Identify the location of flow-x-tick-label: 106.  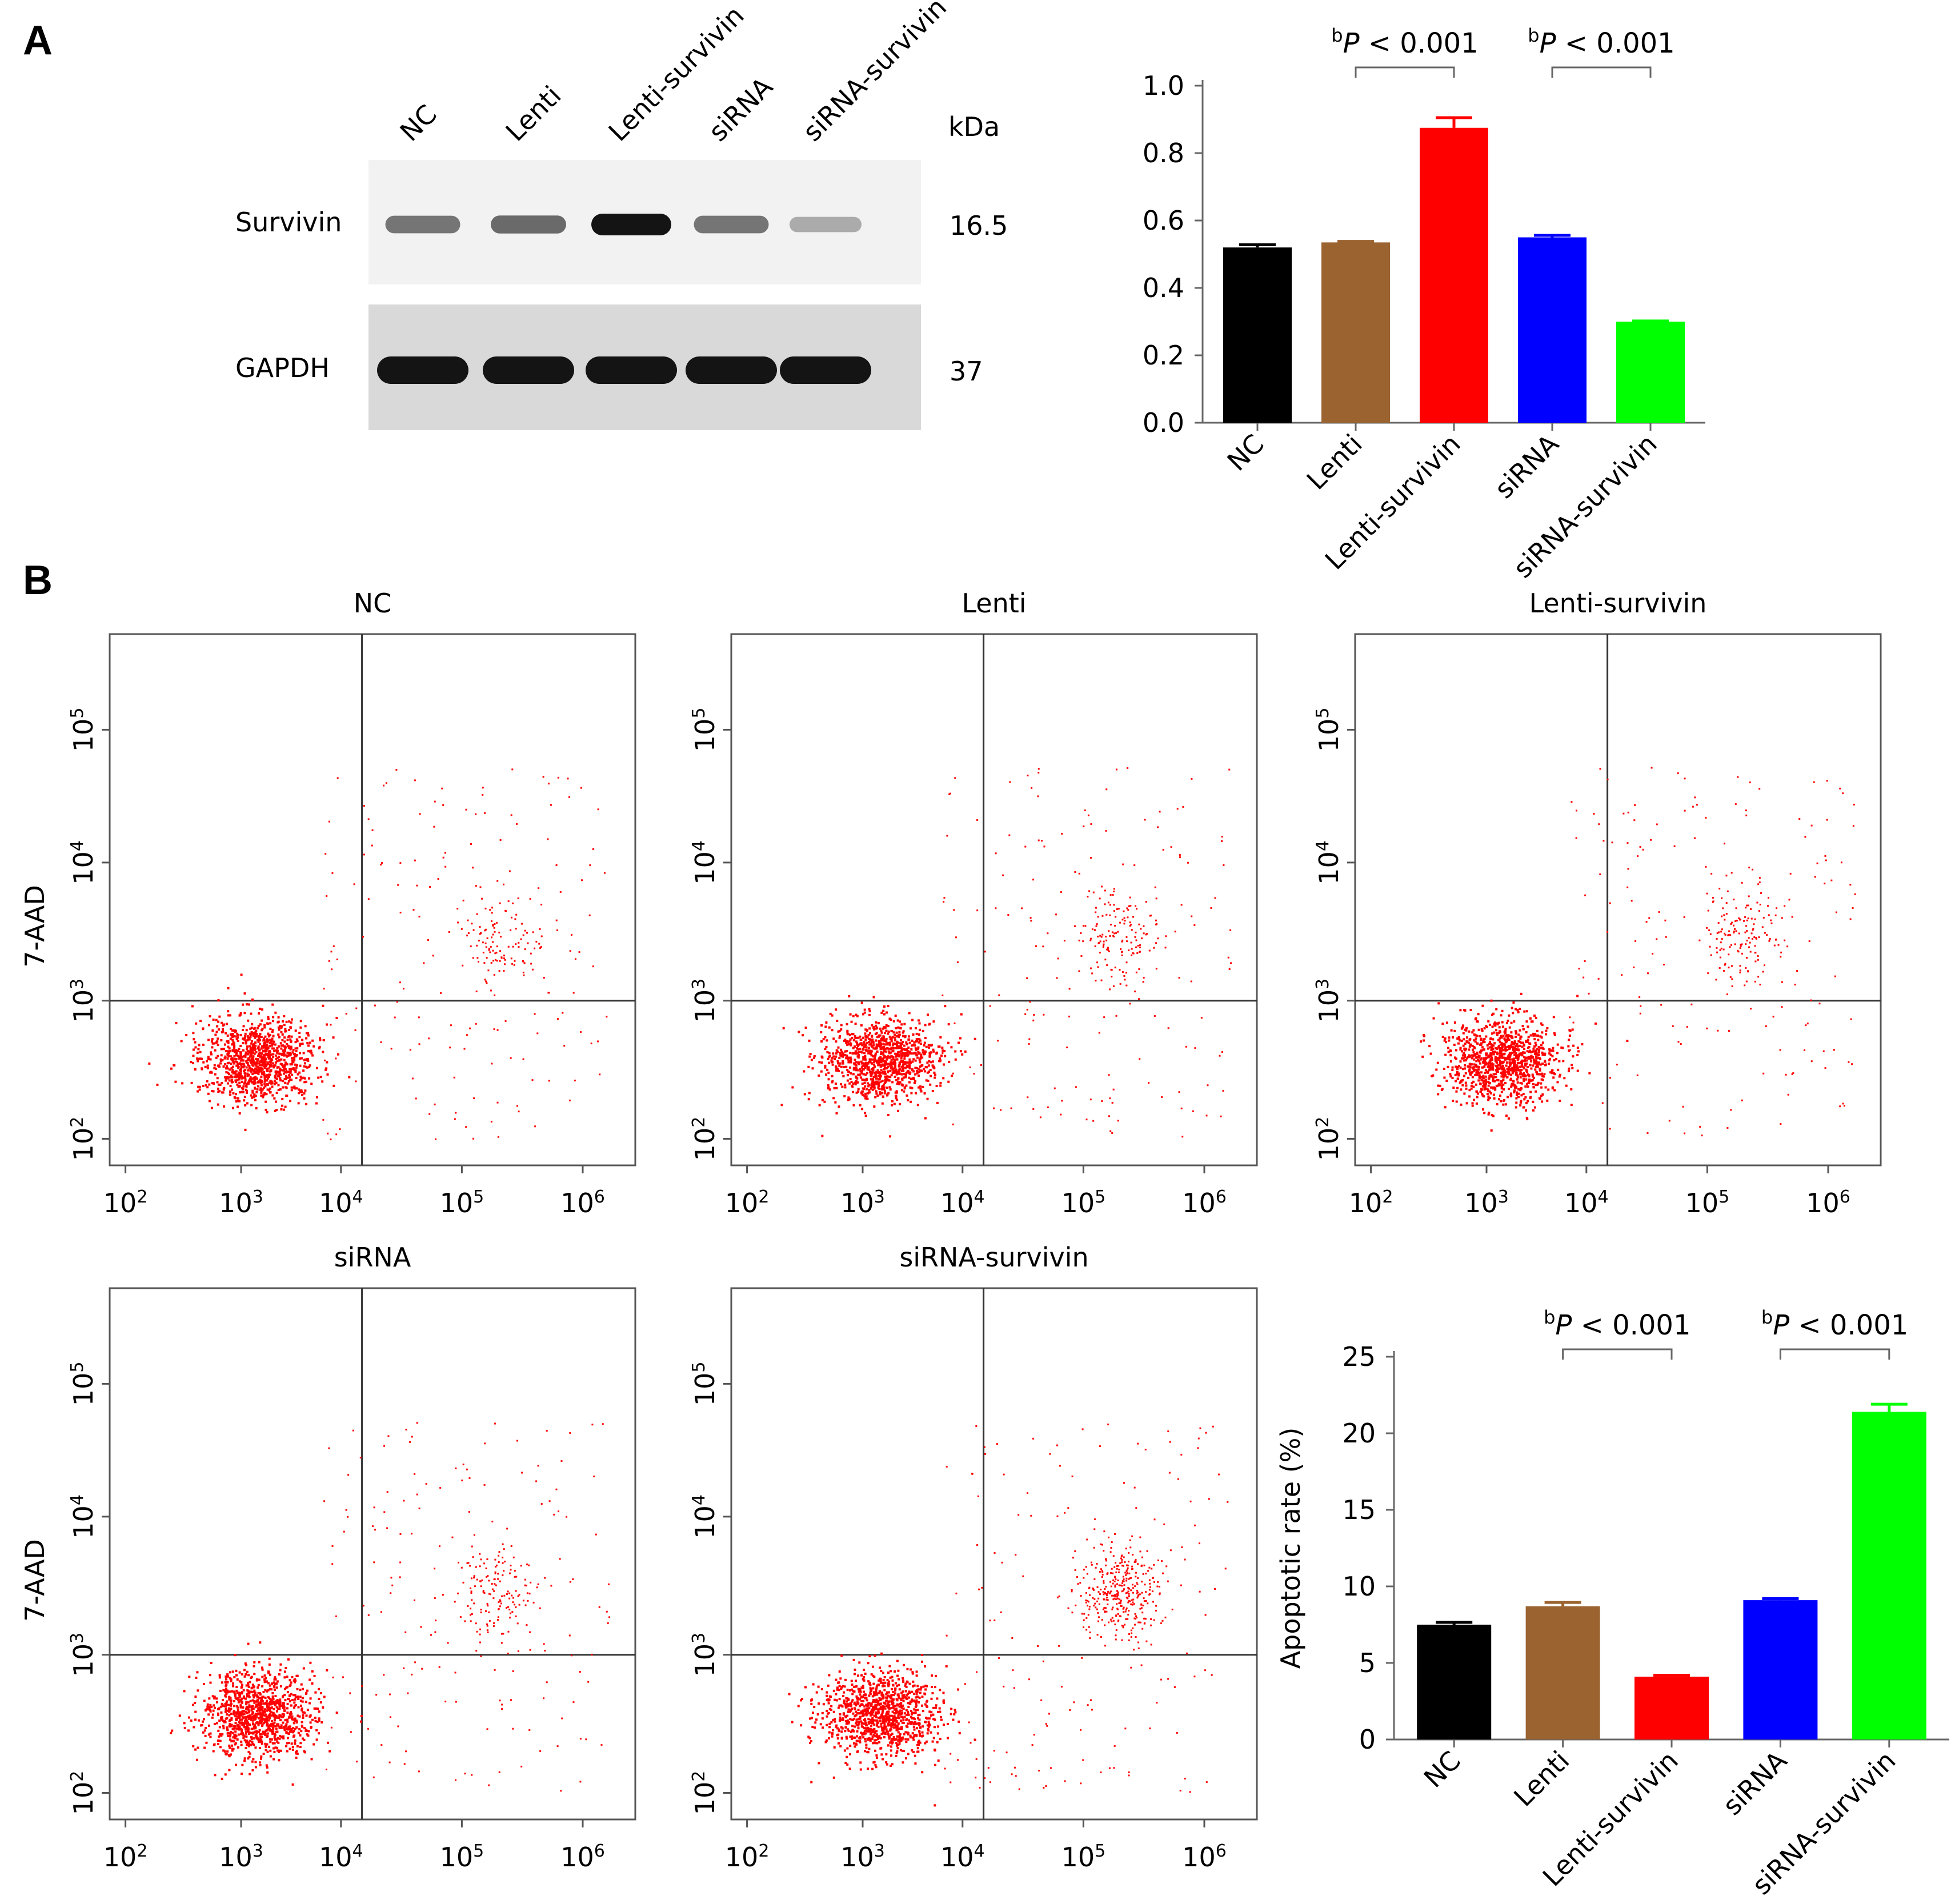
(1204, 1203).